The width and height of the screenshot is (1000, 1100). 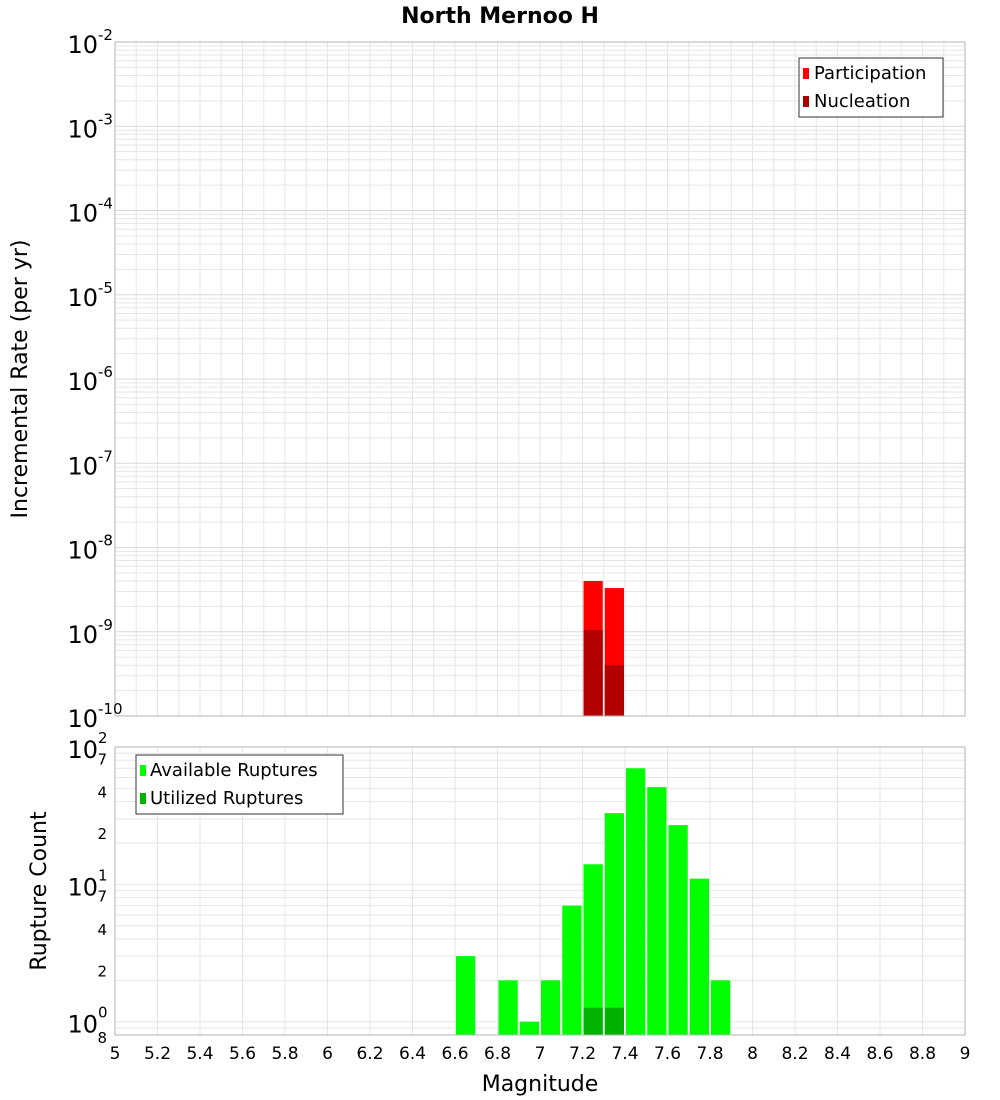 What do you see at coordinates (226, 798) in the screenshot?
I see `legend-label: Utilized Ruptures` at bounding box center [226, 798].